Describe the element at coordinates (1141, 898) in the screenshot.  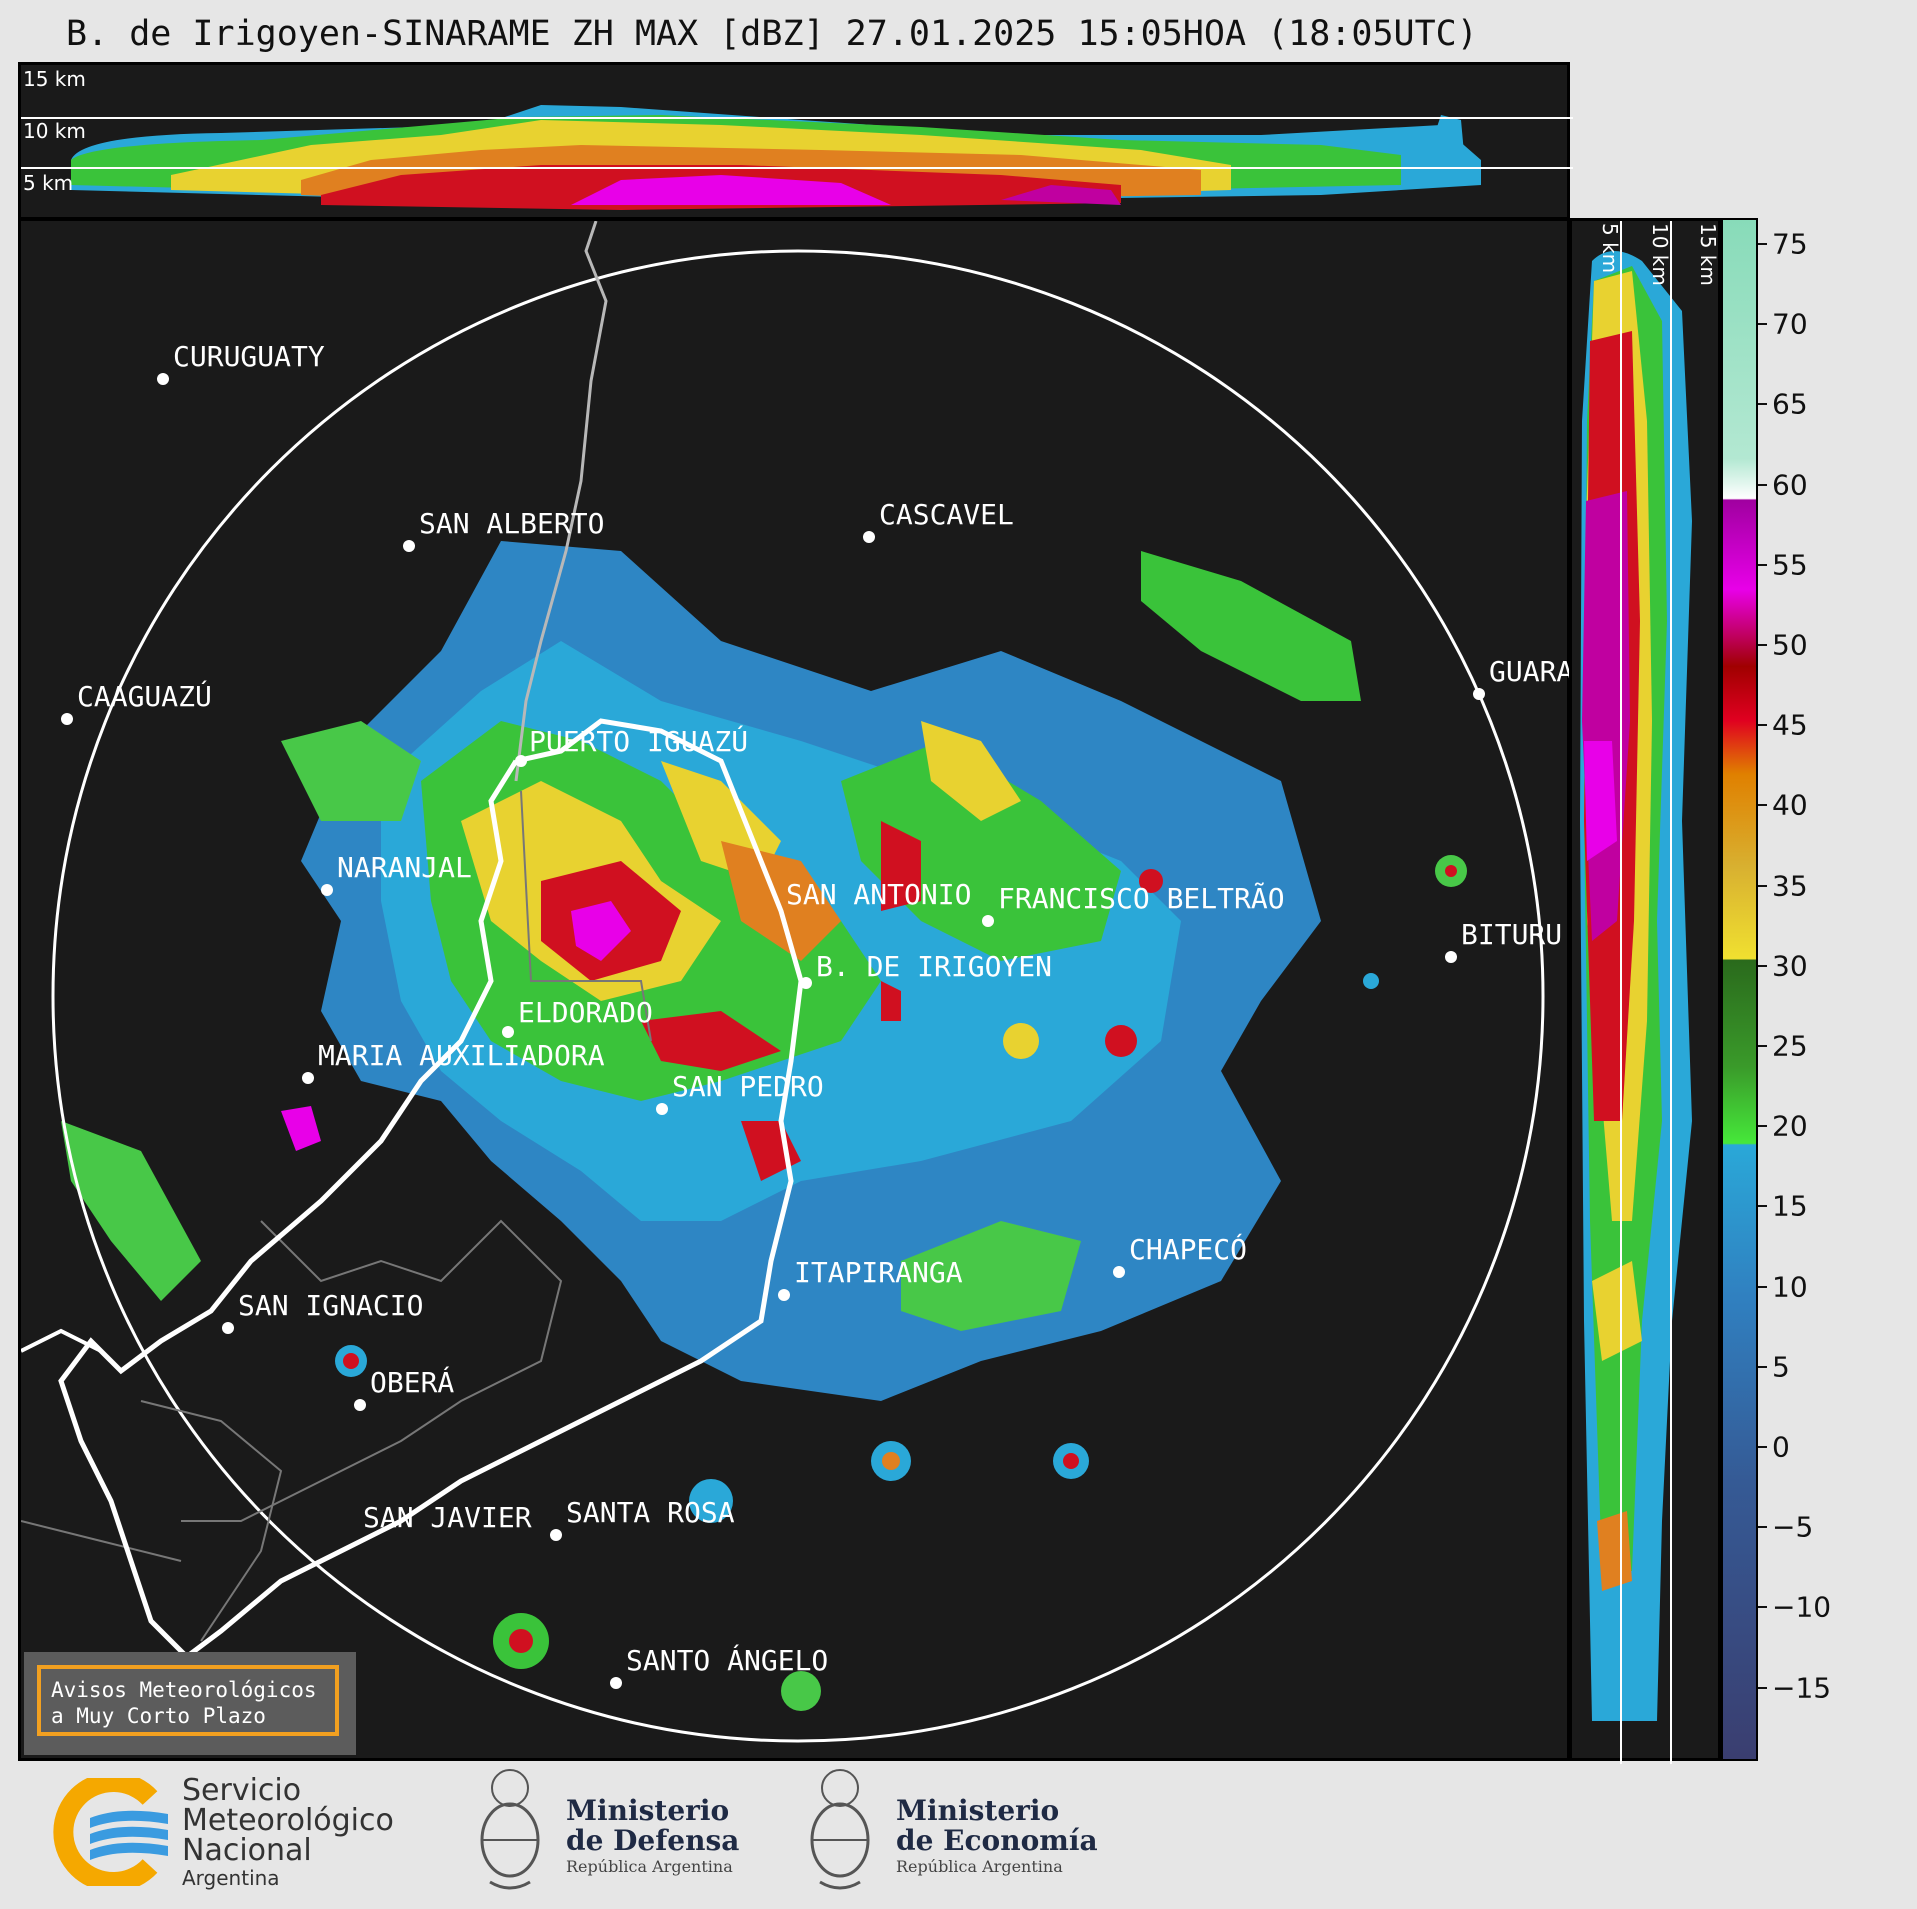
I see `city-label-francisco-beltrao: FRANCISCO BELTRÃO` at that location.